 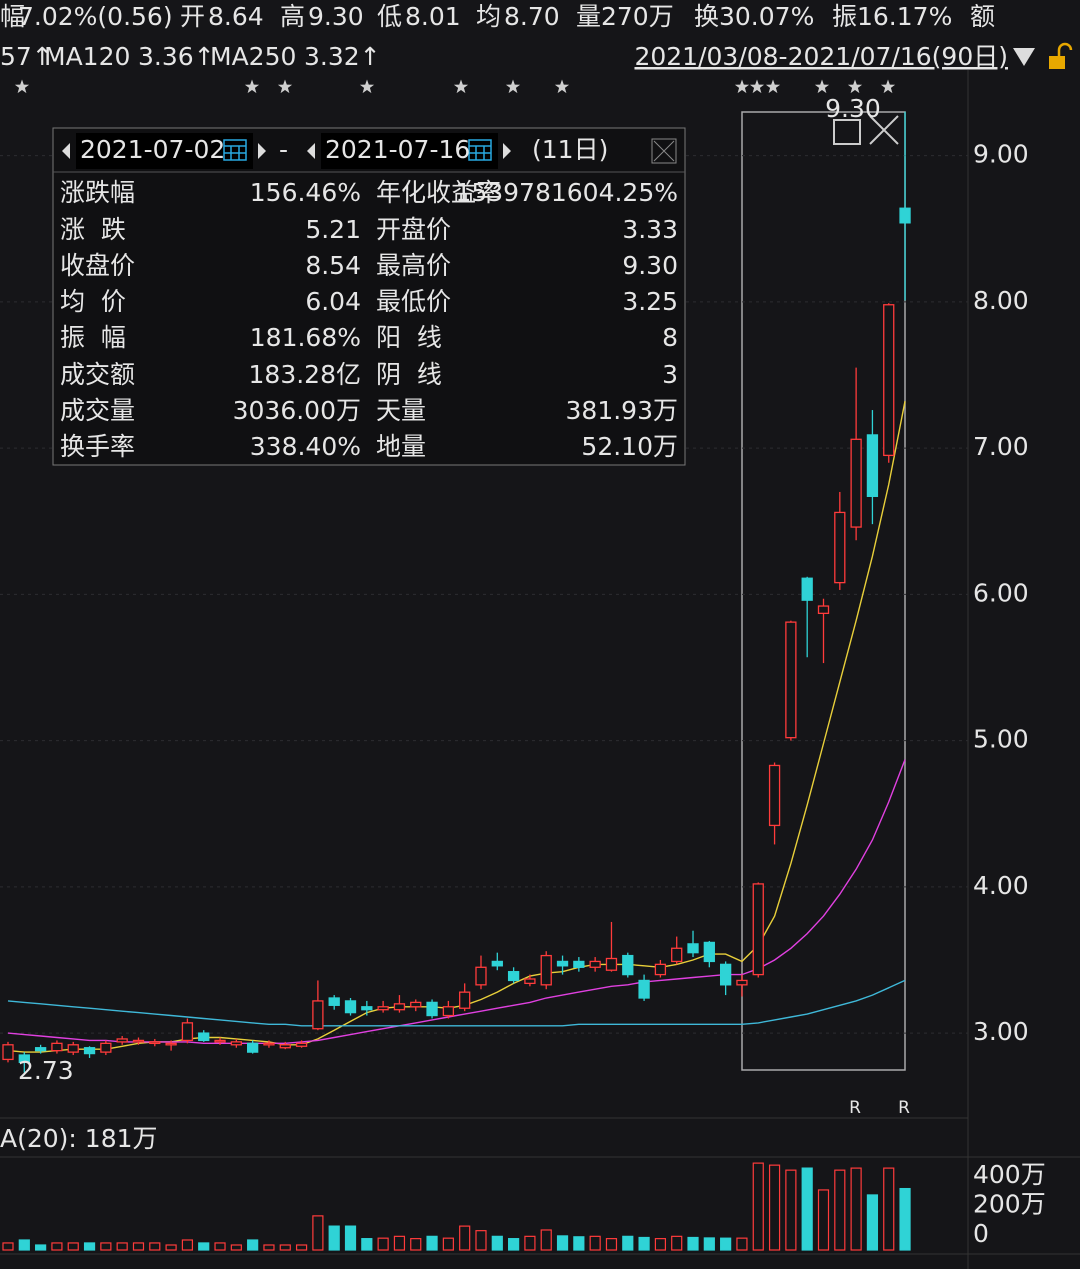 What do you see at coordinates (566, 192) in the screenshot?
I see `stat-value: 1539781604.25%` at bounding box center [566, 192].